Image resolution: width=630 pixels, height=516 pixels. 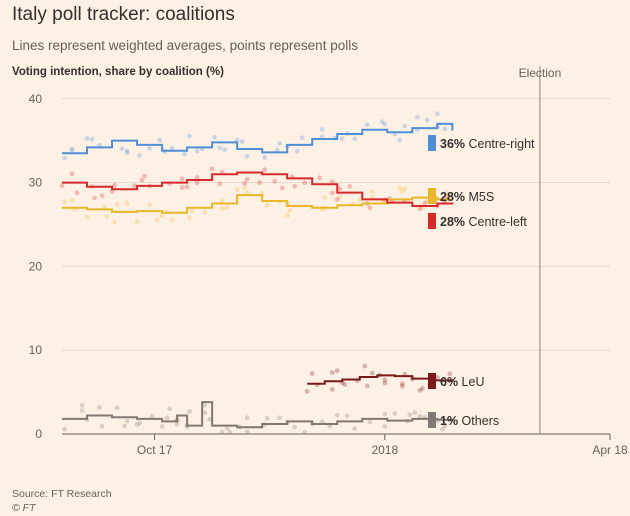 What do you see at coordinates (155, 450) in the screenshot?
I see `x-tick-label: Oct 17` at bounding box center [155, 450].